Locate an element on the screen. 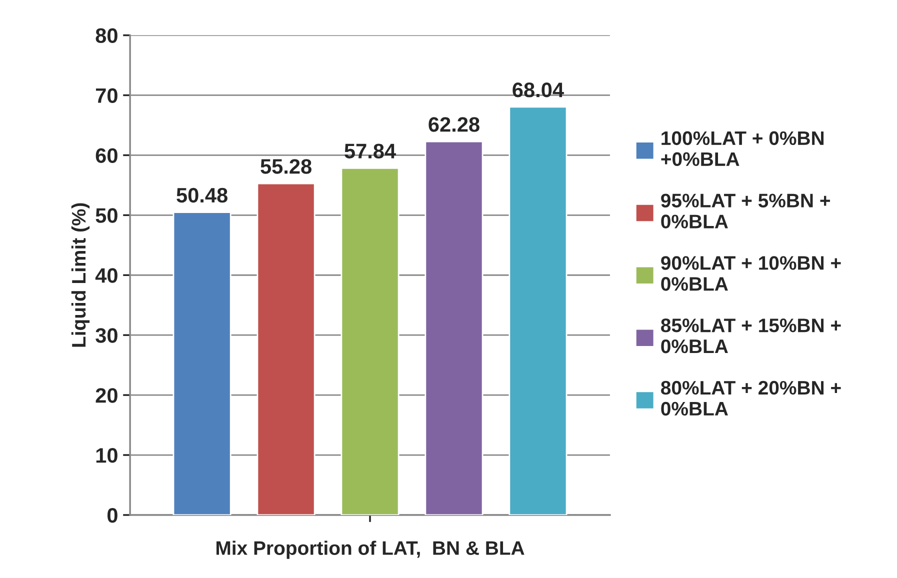  legend-label: 100%LAT + 0%BN +0%BLA is located at coordinates (742, 148).